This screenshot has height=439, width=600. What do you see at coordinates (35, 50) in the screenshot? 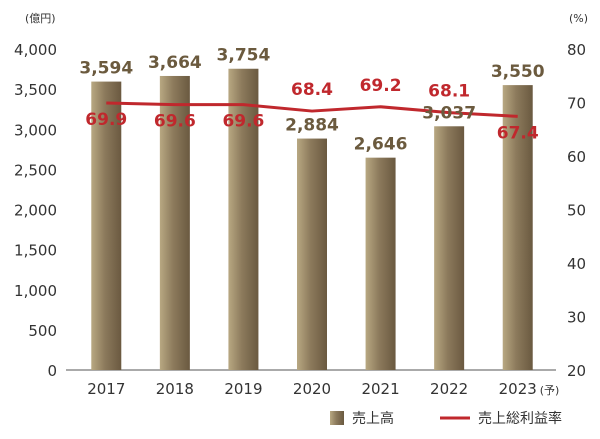
I see `left-tick-label: 4,000` at bounding box center [35, 50].